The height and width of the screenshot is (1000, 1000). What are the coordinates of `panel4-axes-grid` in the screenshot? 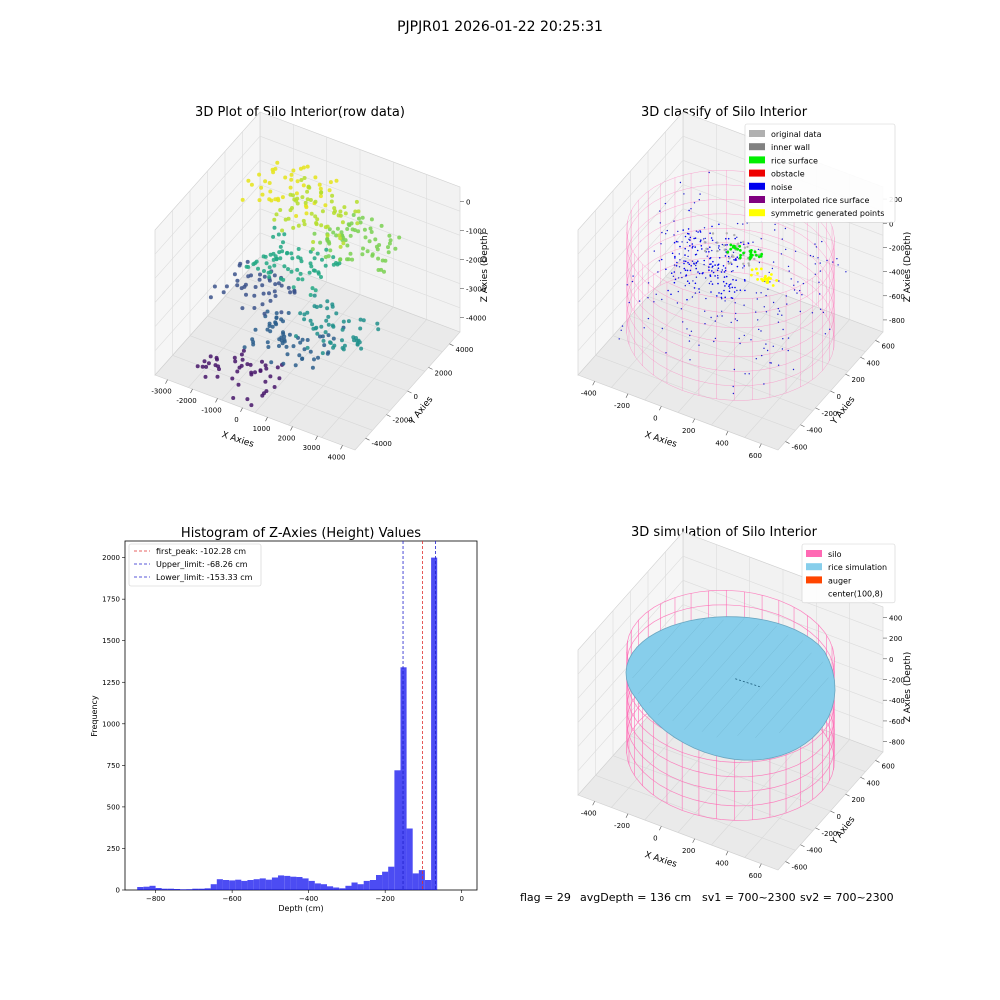 It's located at (630, 615).